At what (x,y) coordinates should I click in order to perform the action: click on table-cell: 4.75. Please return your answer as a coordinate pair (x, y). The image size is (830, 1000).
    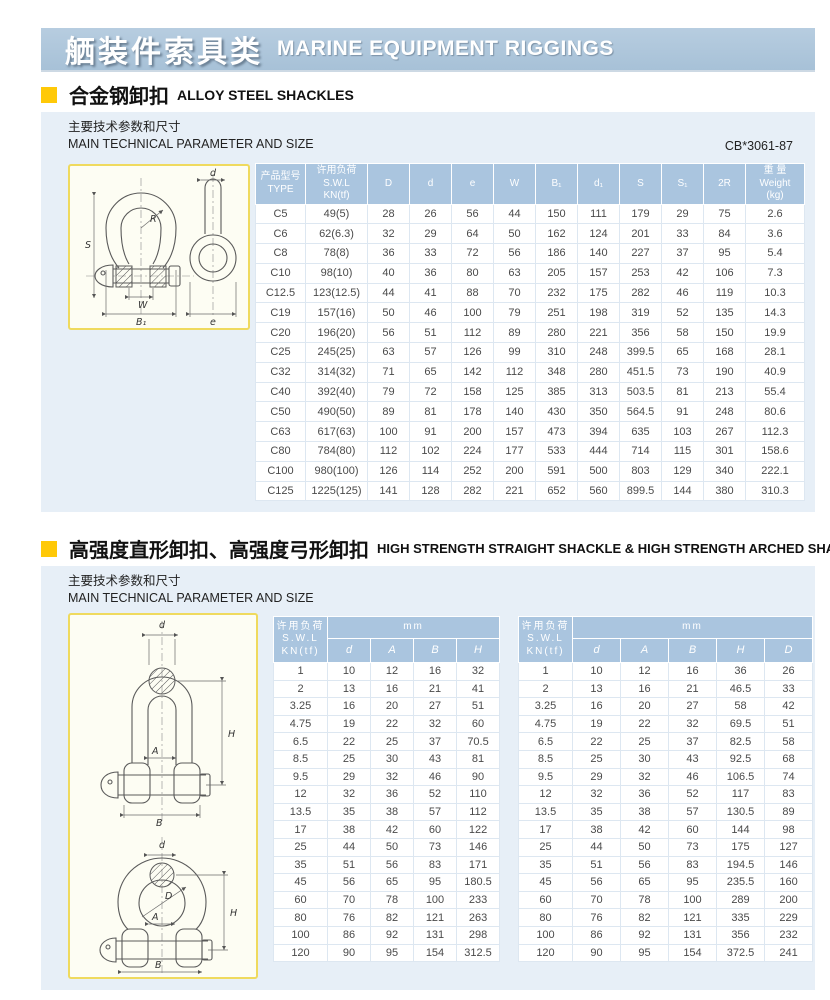
    Looking at the image, I should click on (300, 724).